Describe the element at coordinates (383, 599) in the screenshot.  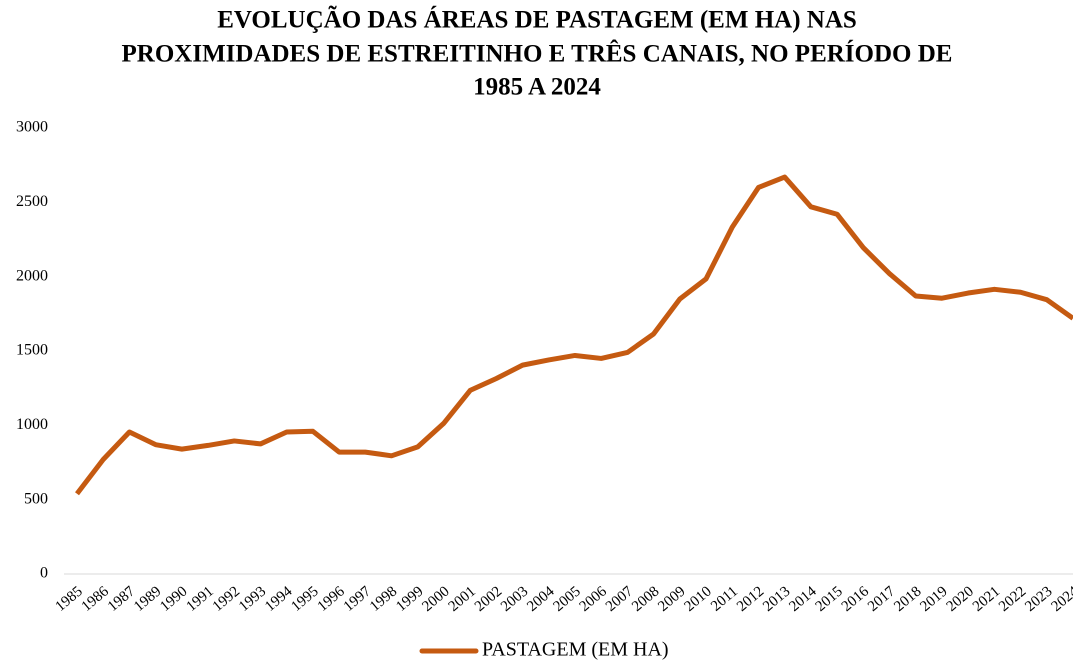
I see `x-tick-label: 1998` at that location.